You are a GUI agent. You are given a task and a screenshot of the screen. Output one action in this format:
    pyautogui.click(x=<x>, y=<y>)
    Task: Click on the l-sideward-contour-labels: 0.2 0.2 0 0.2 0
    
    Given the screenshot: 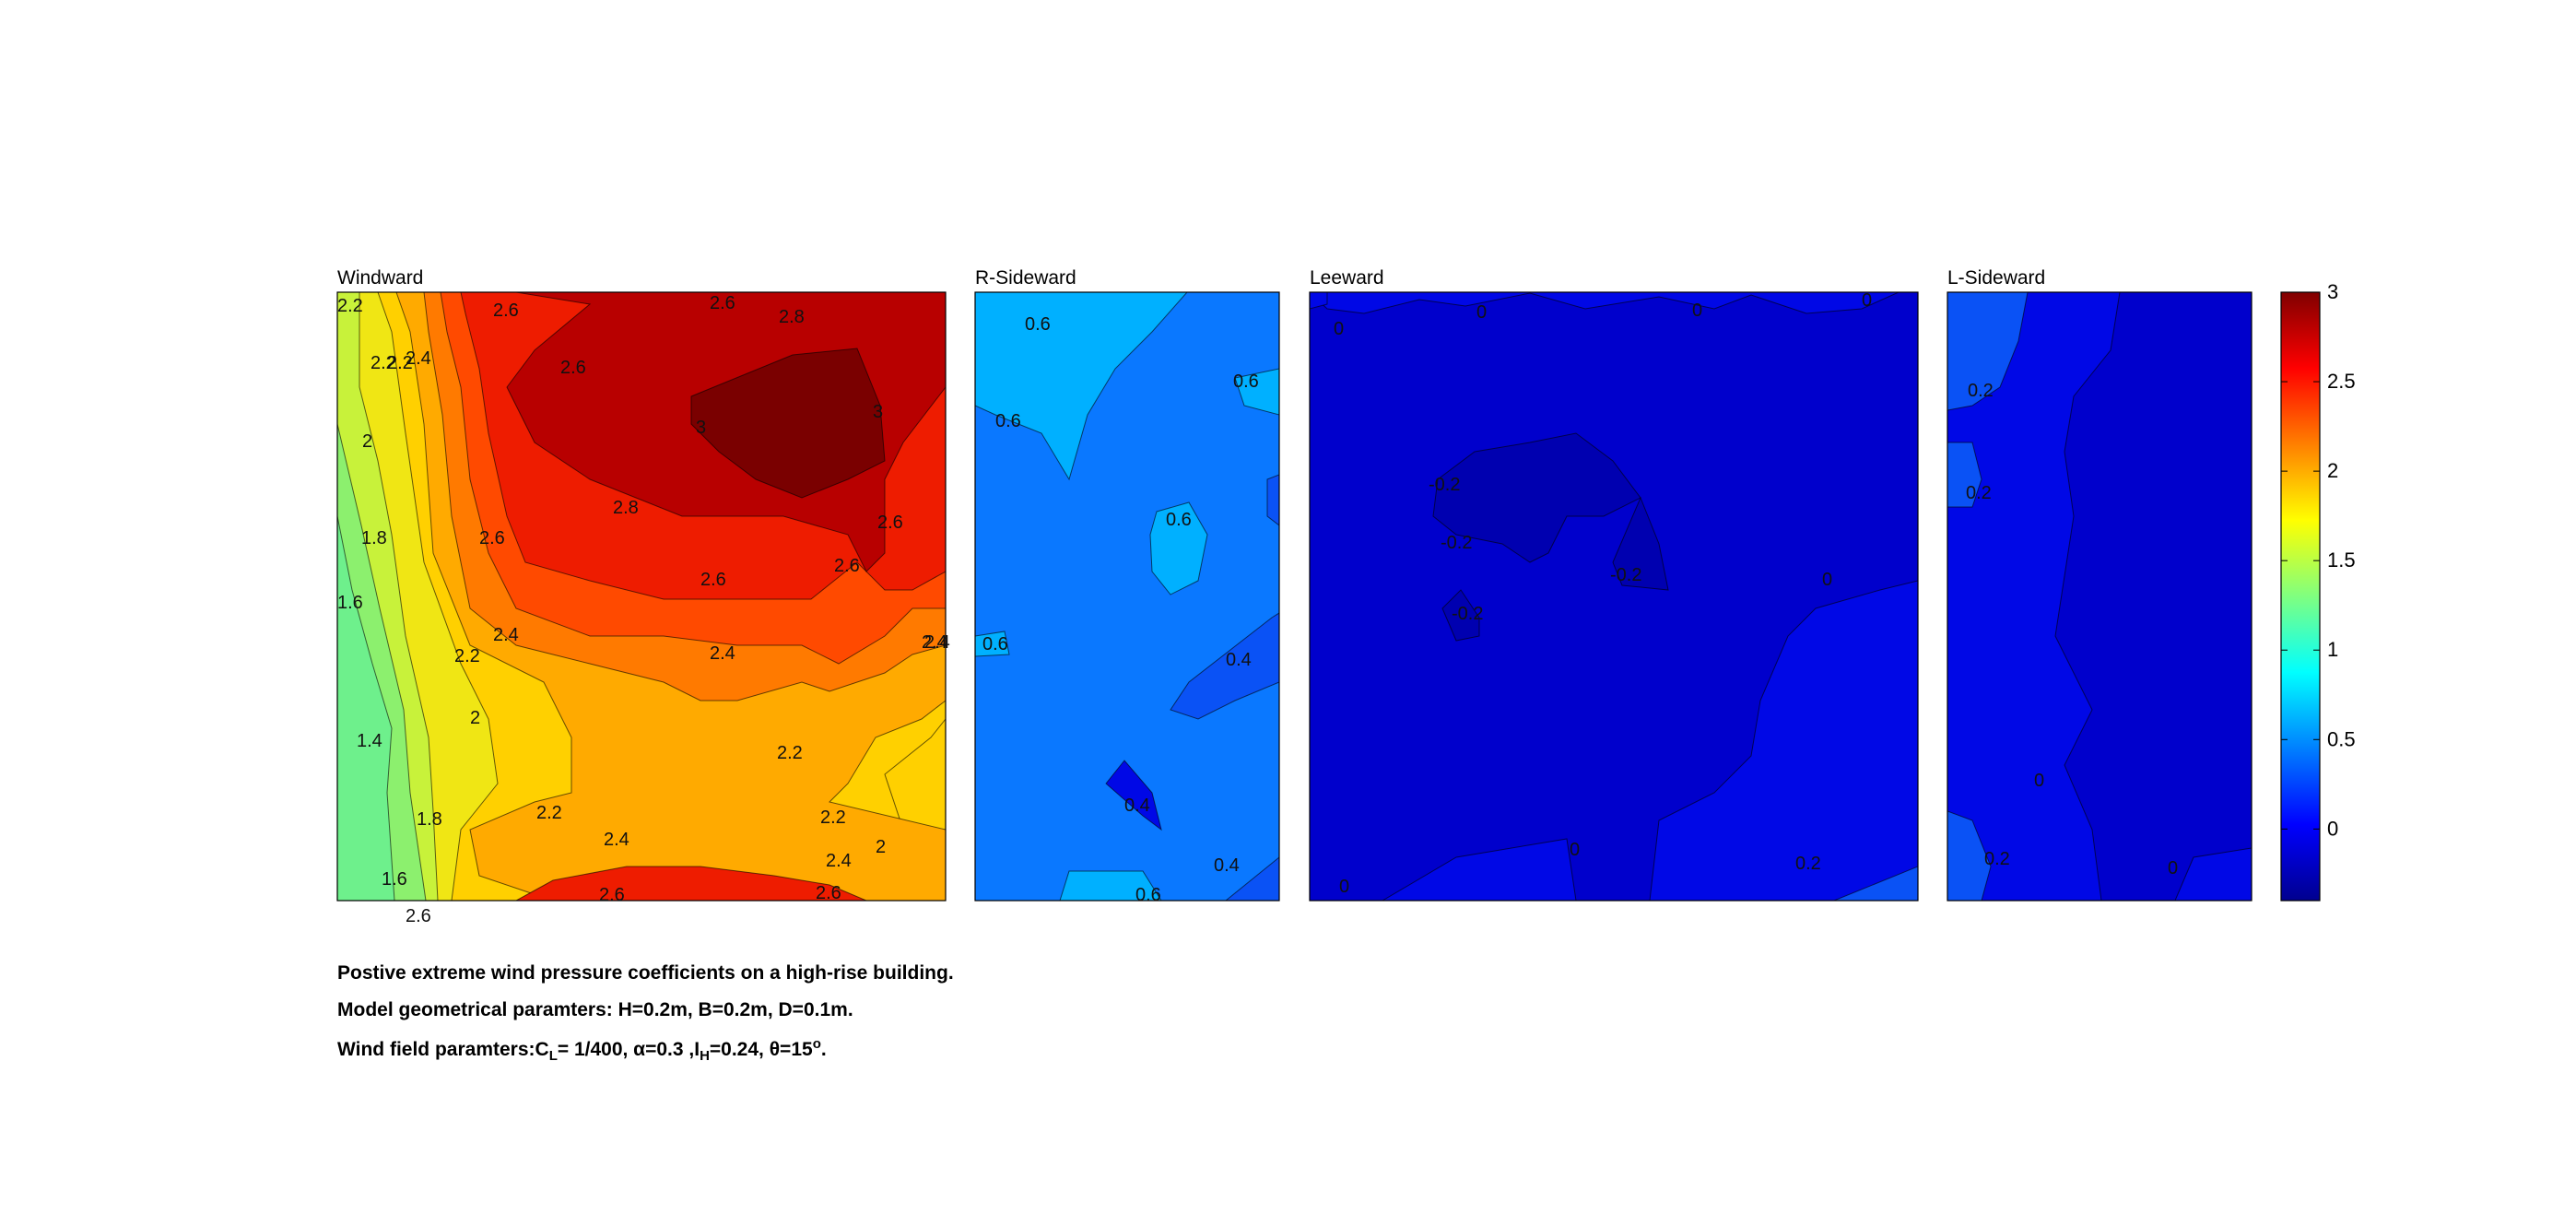 What is the action you would take?
    pyautogui.click(x=2072, y=629)
    